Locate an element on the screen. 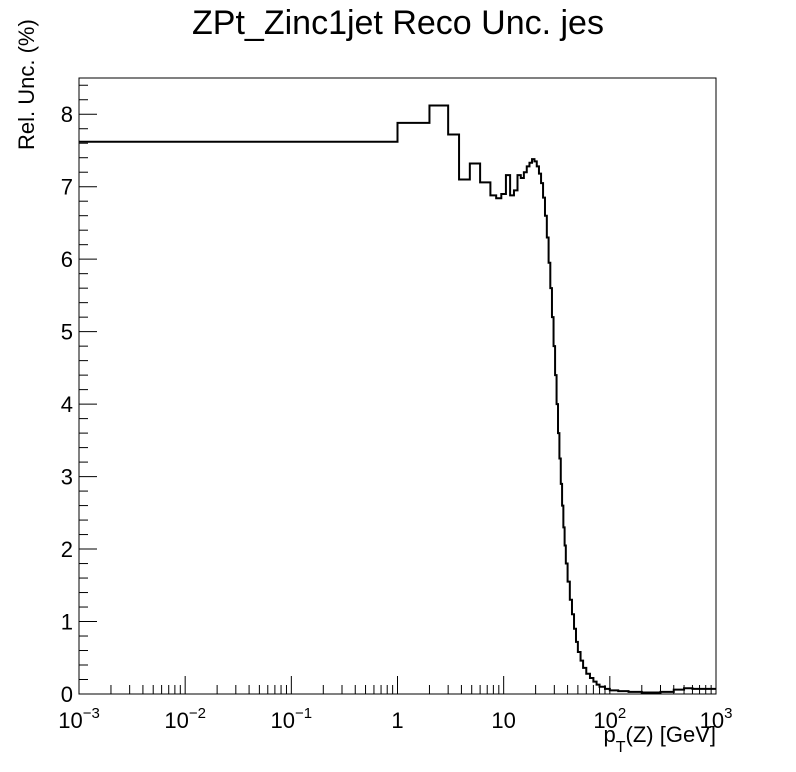 Image resolution: width=796 pixels, height=772 pixels. x-tick-label: 10⁻³ is located at coordinates (79, 719).